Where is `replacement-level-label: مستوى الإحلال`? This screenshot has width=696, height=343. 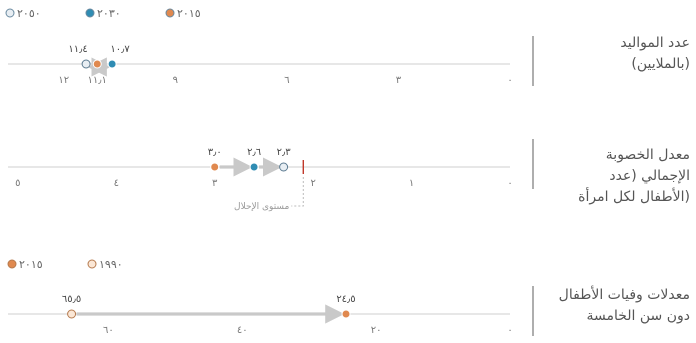 replacement-level-label: مستوى الإحلال is located at coordinates (261, 207).